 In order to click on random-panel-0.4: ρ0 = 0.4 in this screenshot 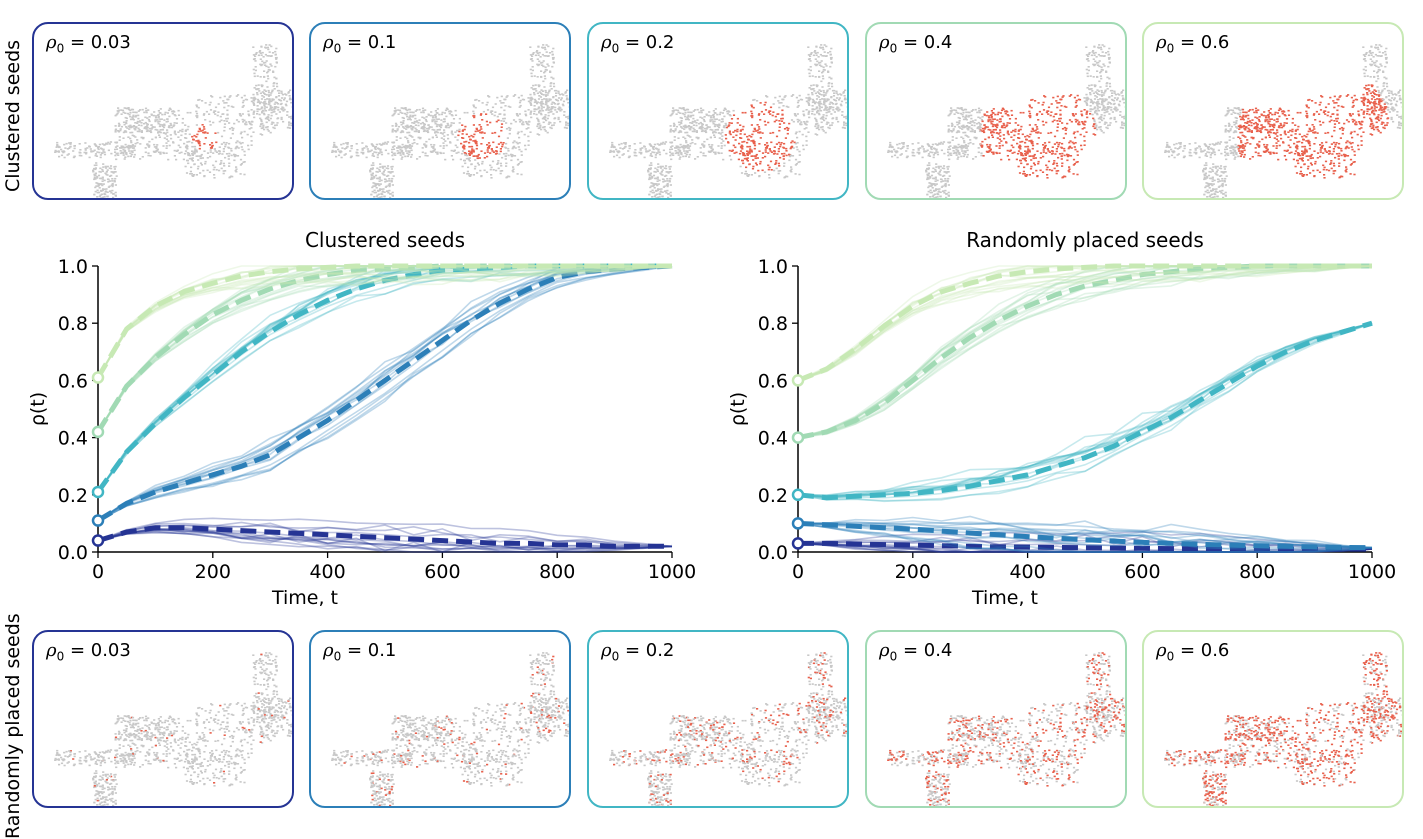, I will do `click(996, 719)`.